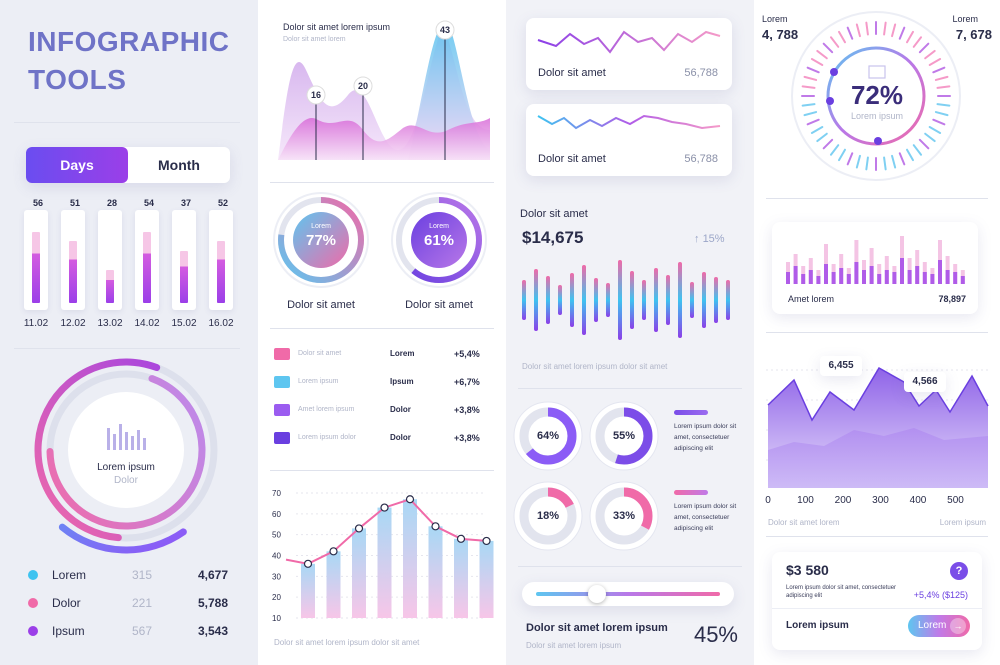 This screenshot has height=665, width=1000. I want to click on table-row-name: Dolor, so click(400, 409).